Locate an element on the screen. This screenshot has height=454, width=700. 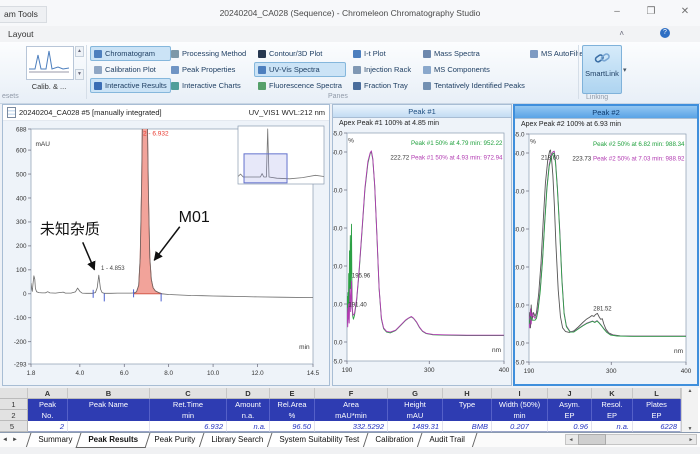
header-cell: Asym. is located at coordinates (570, 404).